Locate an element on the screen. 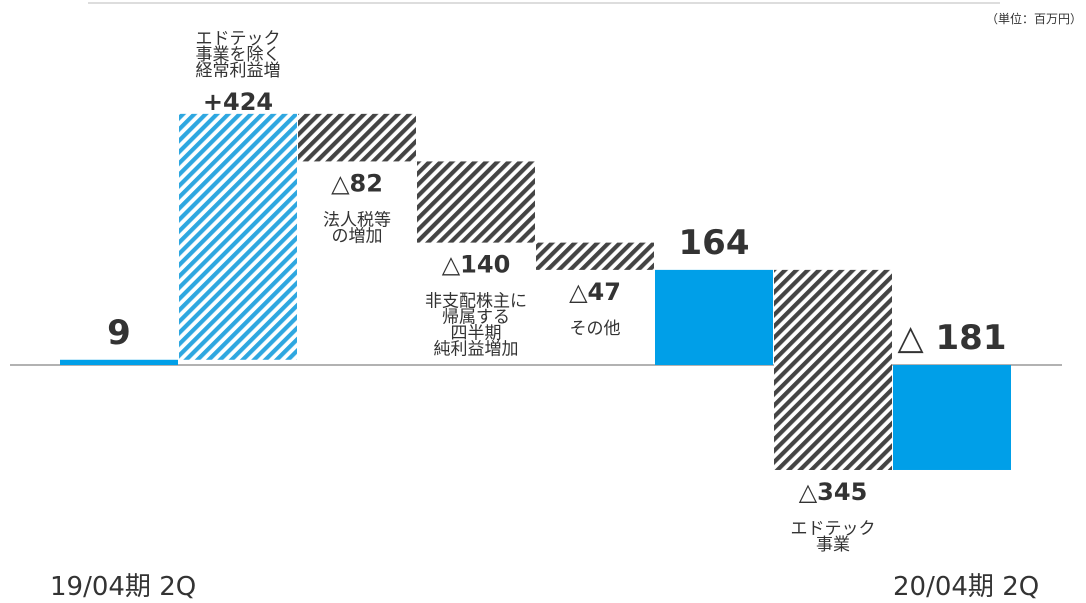  value-label-8: △ 181 is located at coordinates (952, 338).